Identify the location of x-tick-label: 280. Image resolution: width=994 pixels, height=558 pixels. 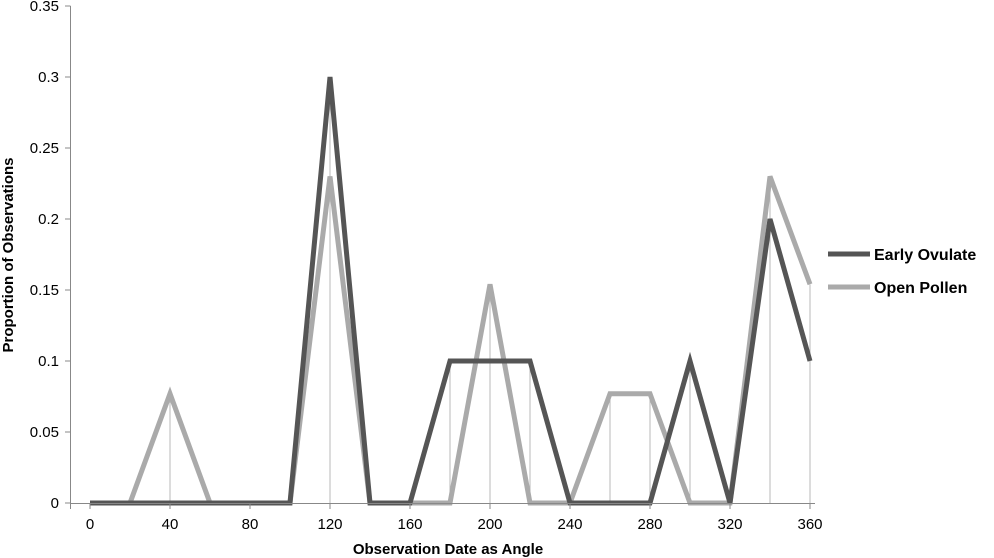
(649, 524).